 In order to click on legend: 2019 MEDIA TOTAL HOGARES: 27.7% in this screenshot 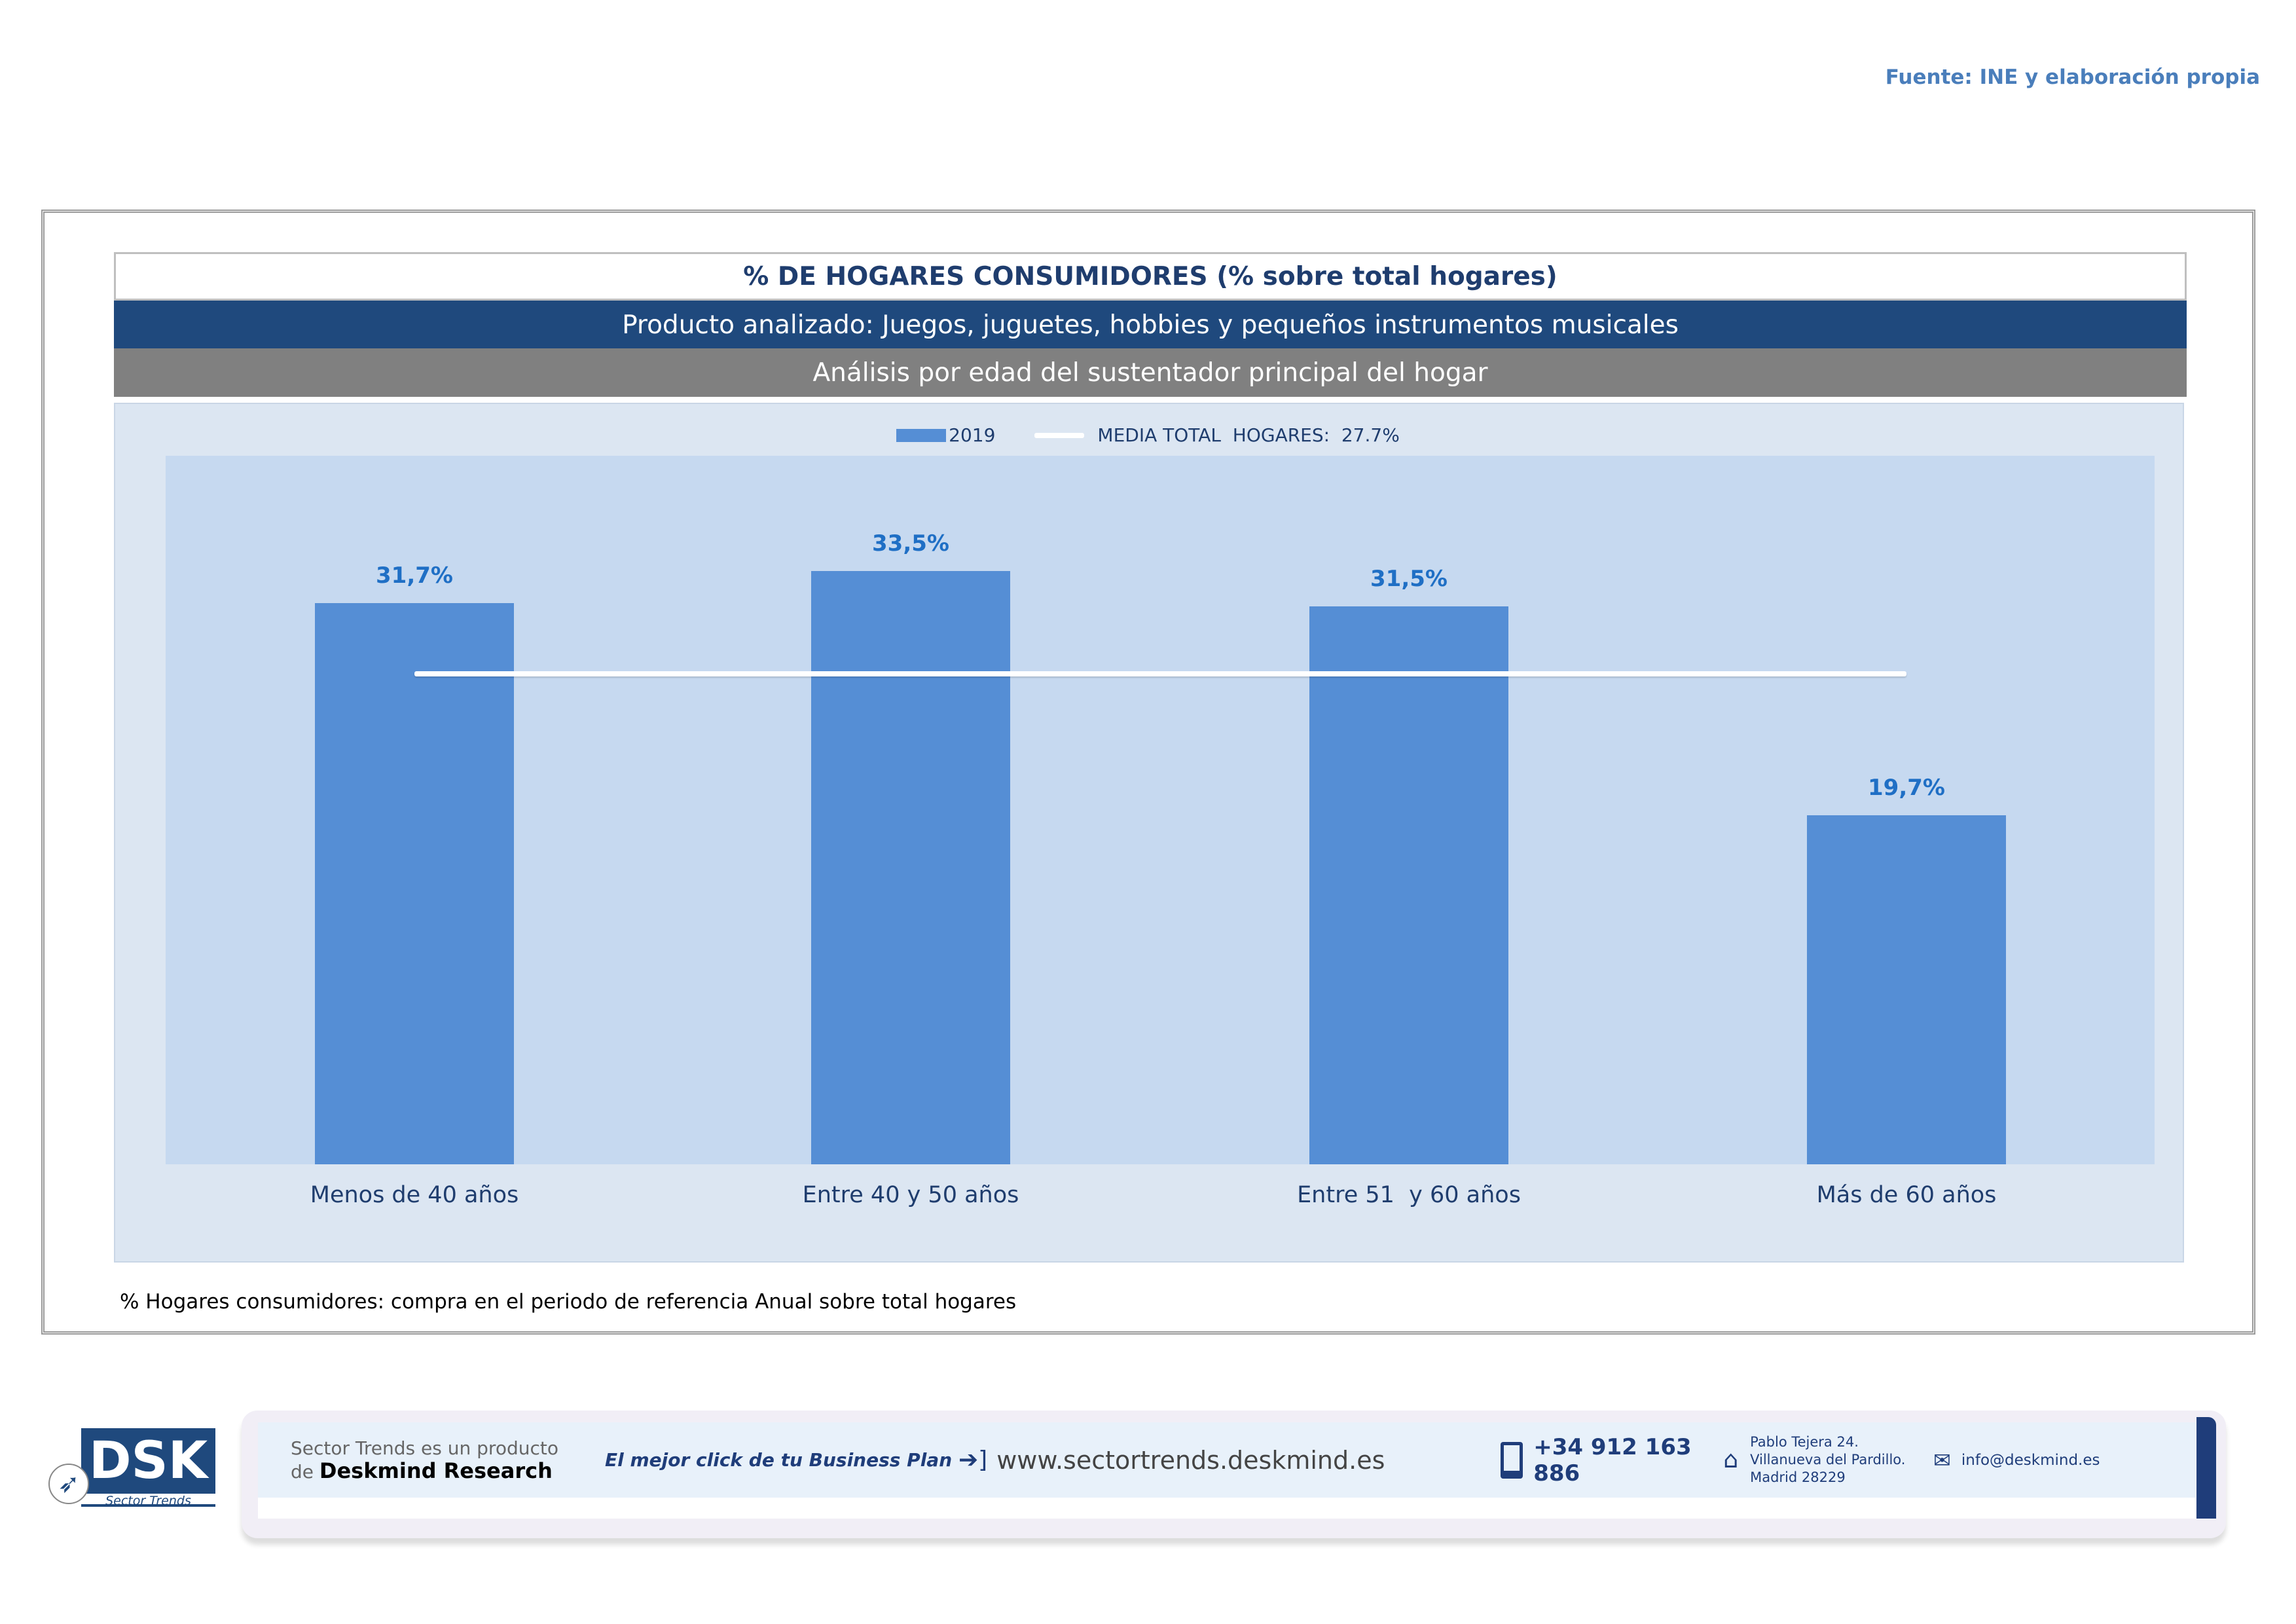, I will do `click(1148, 435)`.